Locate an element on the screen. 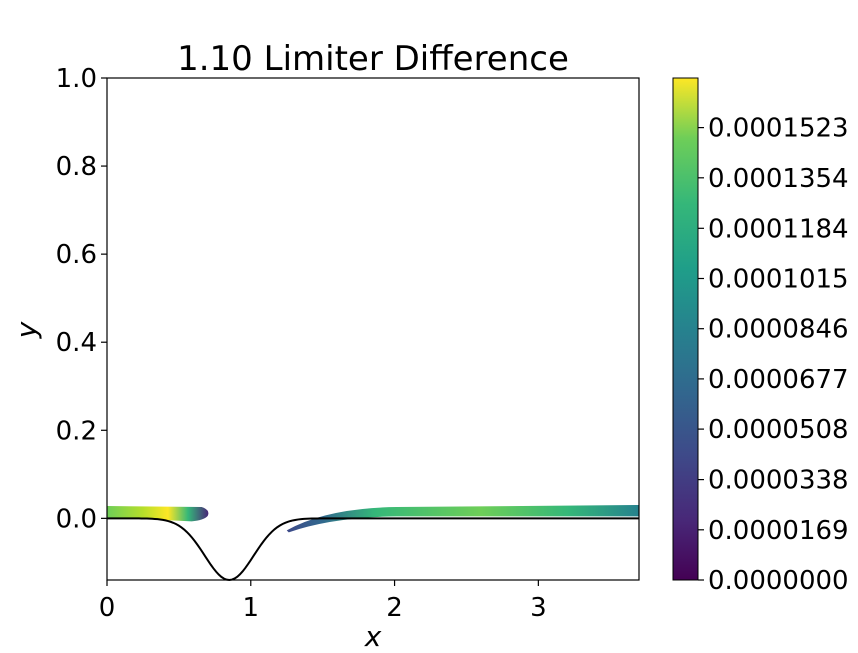 The height and width of the screenshot is (653, 858). bump-curve is located at coordinates (373, 549).